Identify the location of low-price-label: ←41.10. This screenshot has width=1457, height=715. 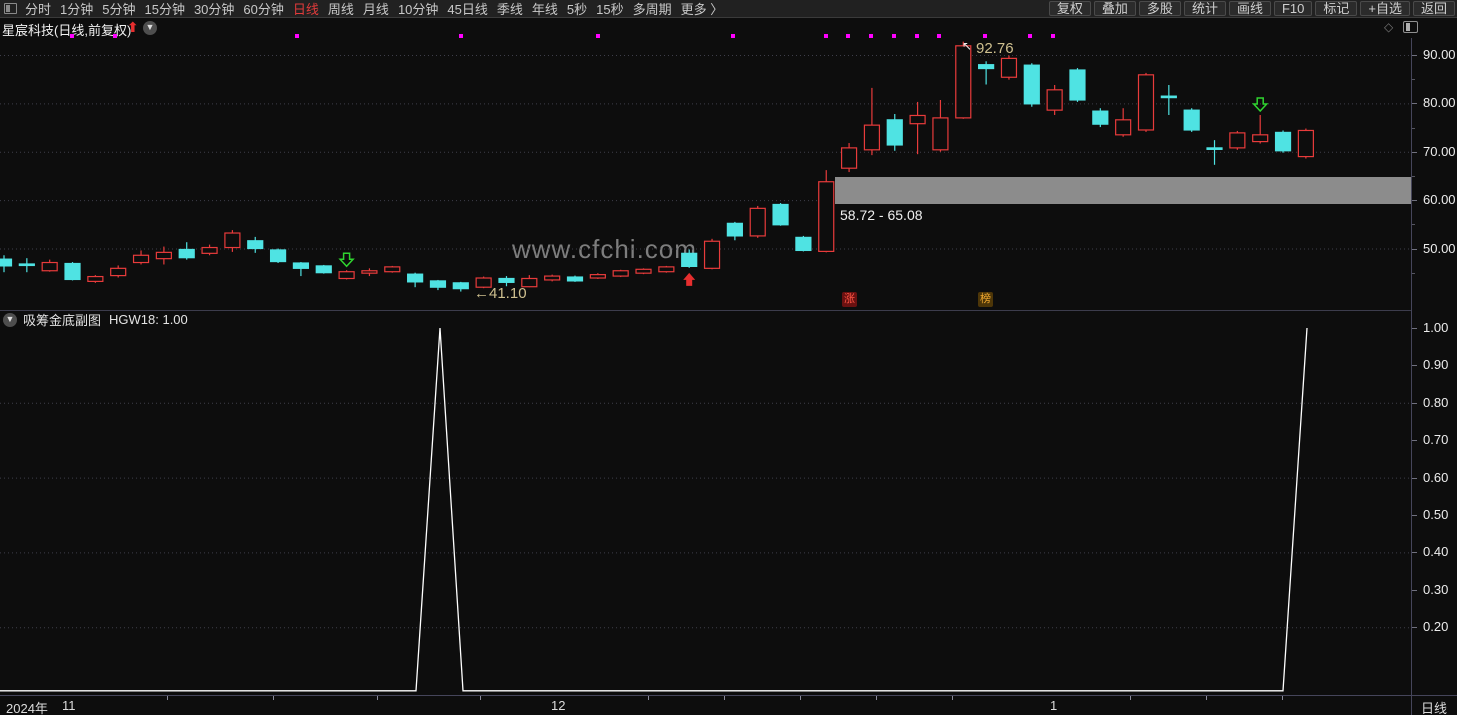
(500, 293).